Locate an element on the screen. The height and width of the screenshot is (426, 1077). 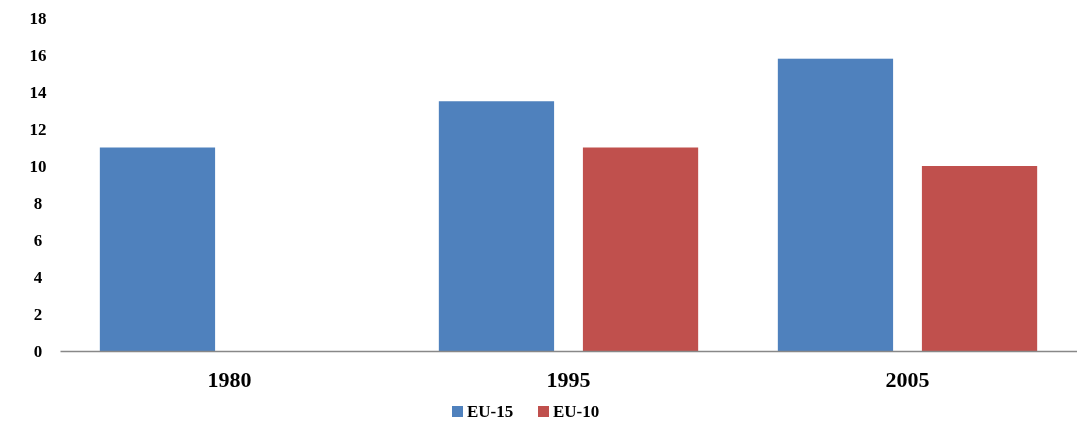
legend-label: EU-10 is located at coordinates (576, 411).